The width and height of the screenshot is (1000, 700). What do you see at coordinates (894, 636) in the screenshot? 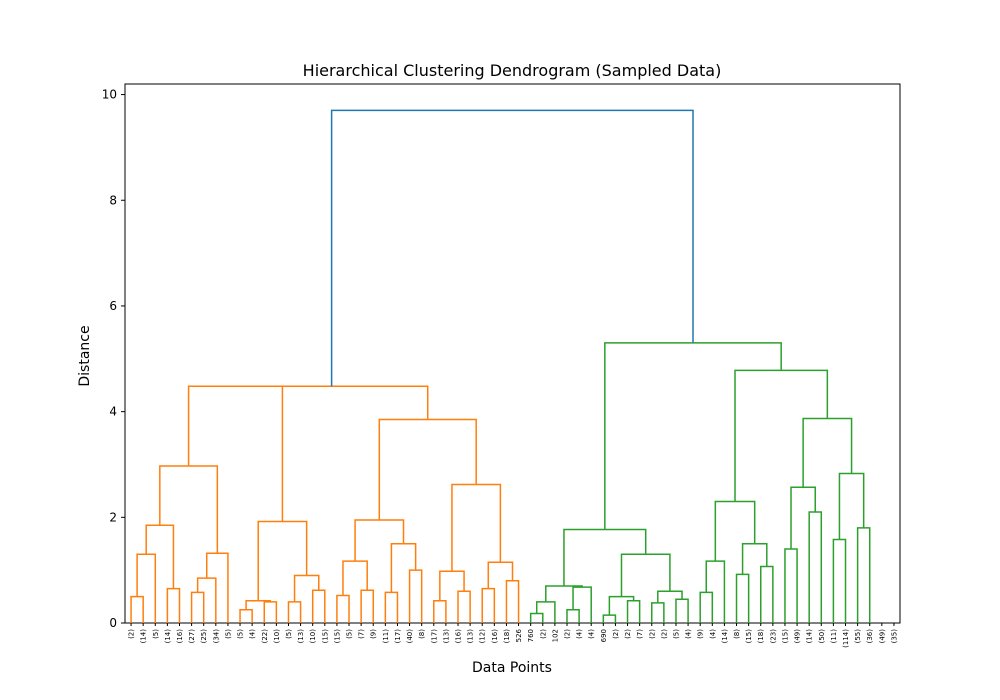
I see `leaf-label: (35)` at bounding box center [894, 636].